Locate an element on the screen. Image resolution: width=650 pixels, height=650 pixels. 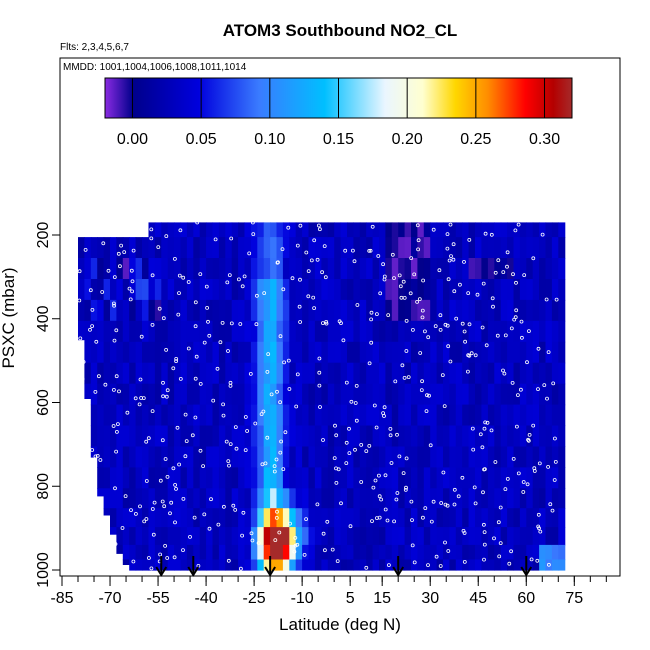
profile-arrow-head is located at coordinates (398, 571).